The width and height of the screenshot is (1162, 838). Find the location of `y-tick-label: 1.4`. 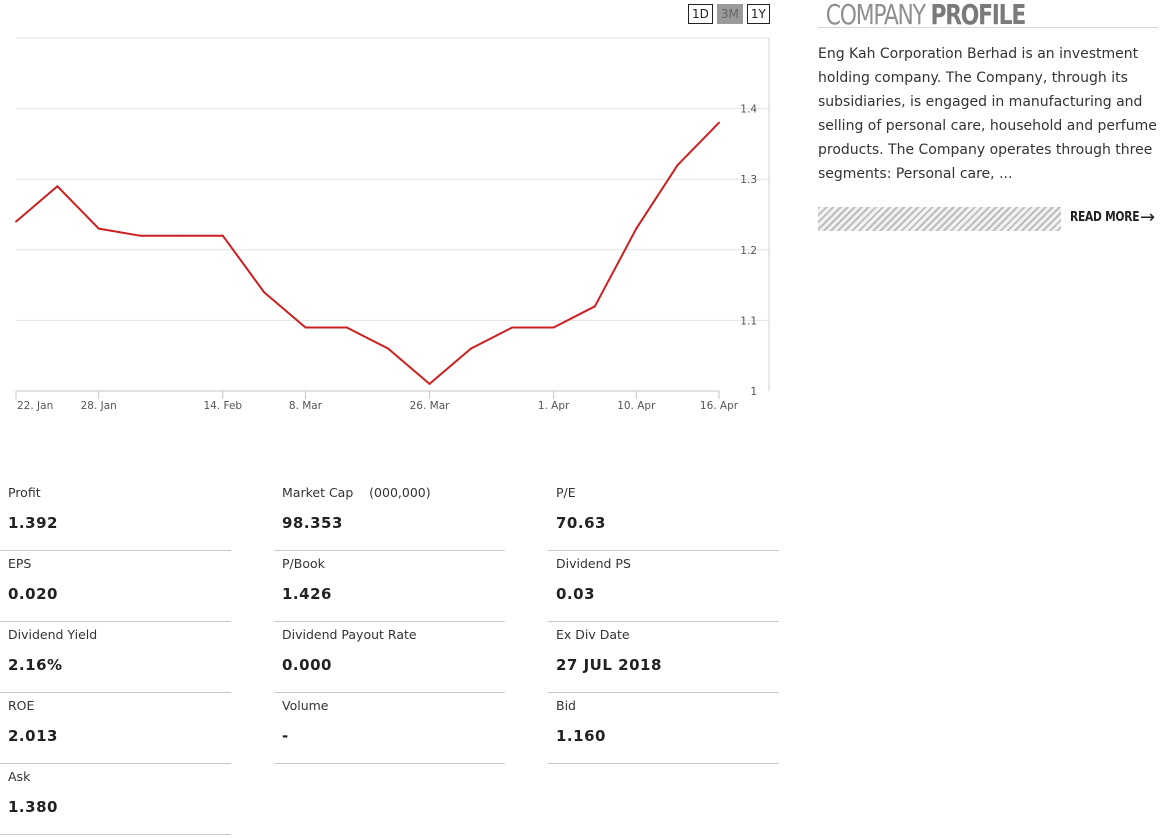

y-tick-label: 1.4 is located at coordinates (748, 110).